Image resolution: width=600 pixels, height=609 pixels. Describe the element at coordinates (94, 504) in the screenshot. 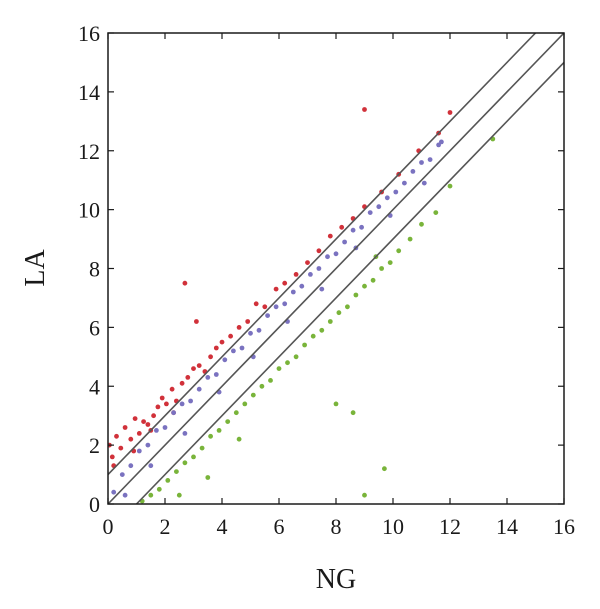

I see `y-tick-label-0: 0` at that location.